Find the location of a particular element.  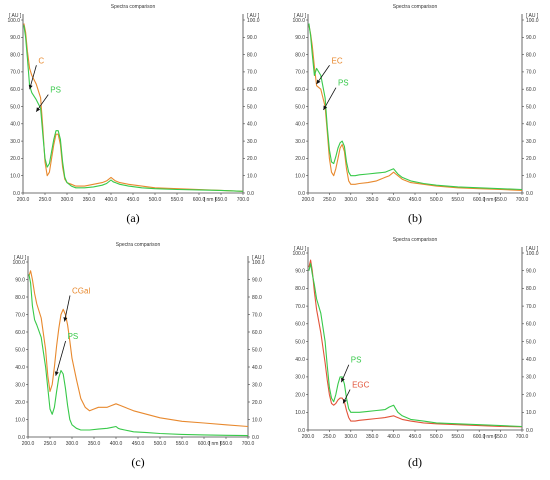

x-tick-label: 600.0 is located at coordinates (479, 200).